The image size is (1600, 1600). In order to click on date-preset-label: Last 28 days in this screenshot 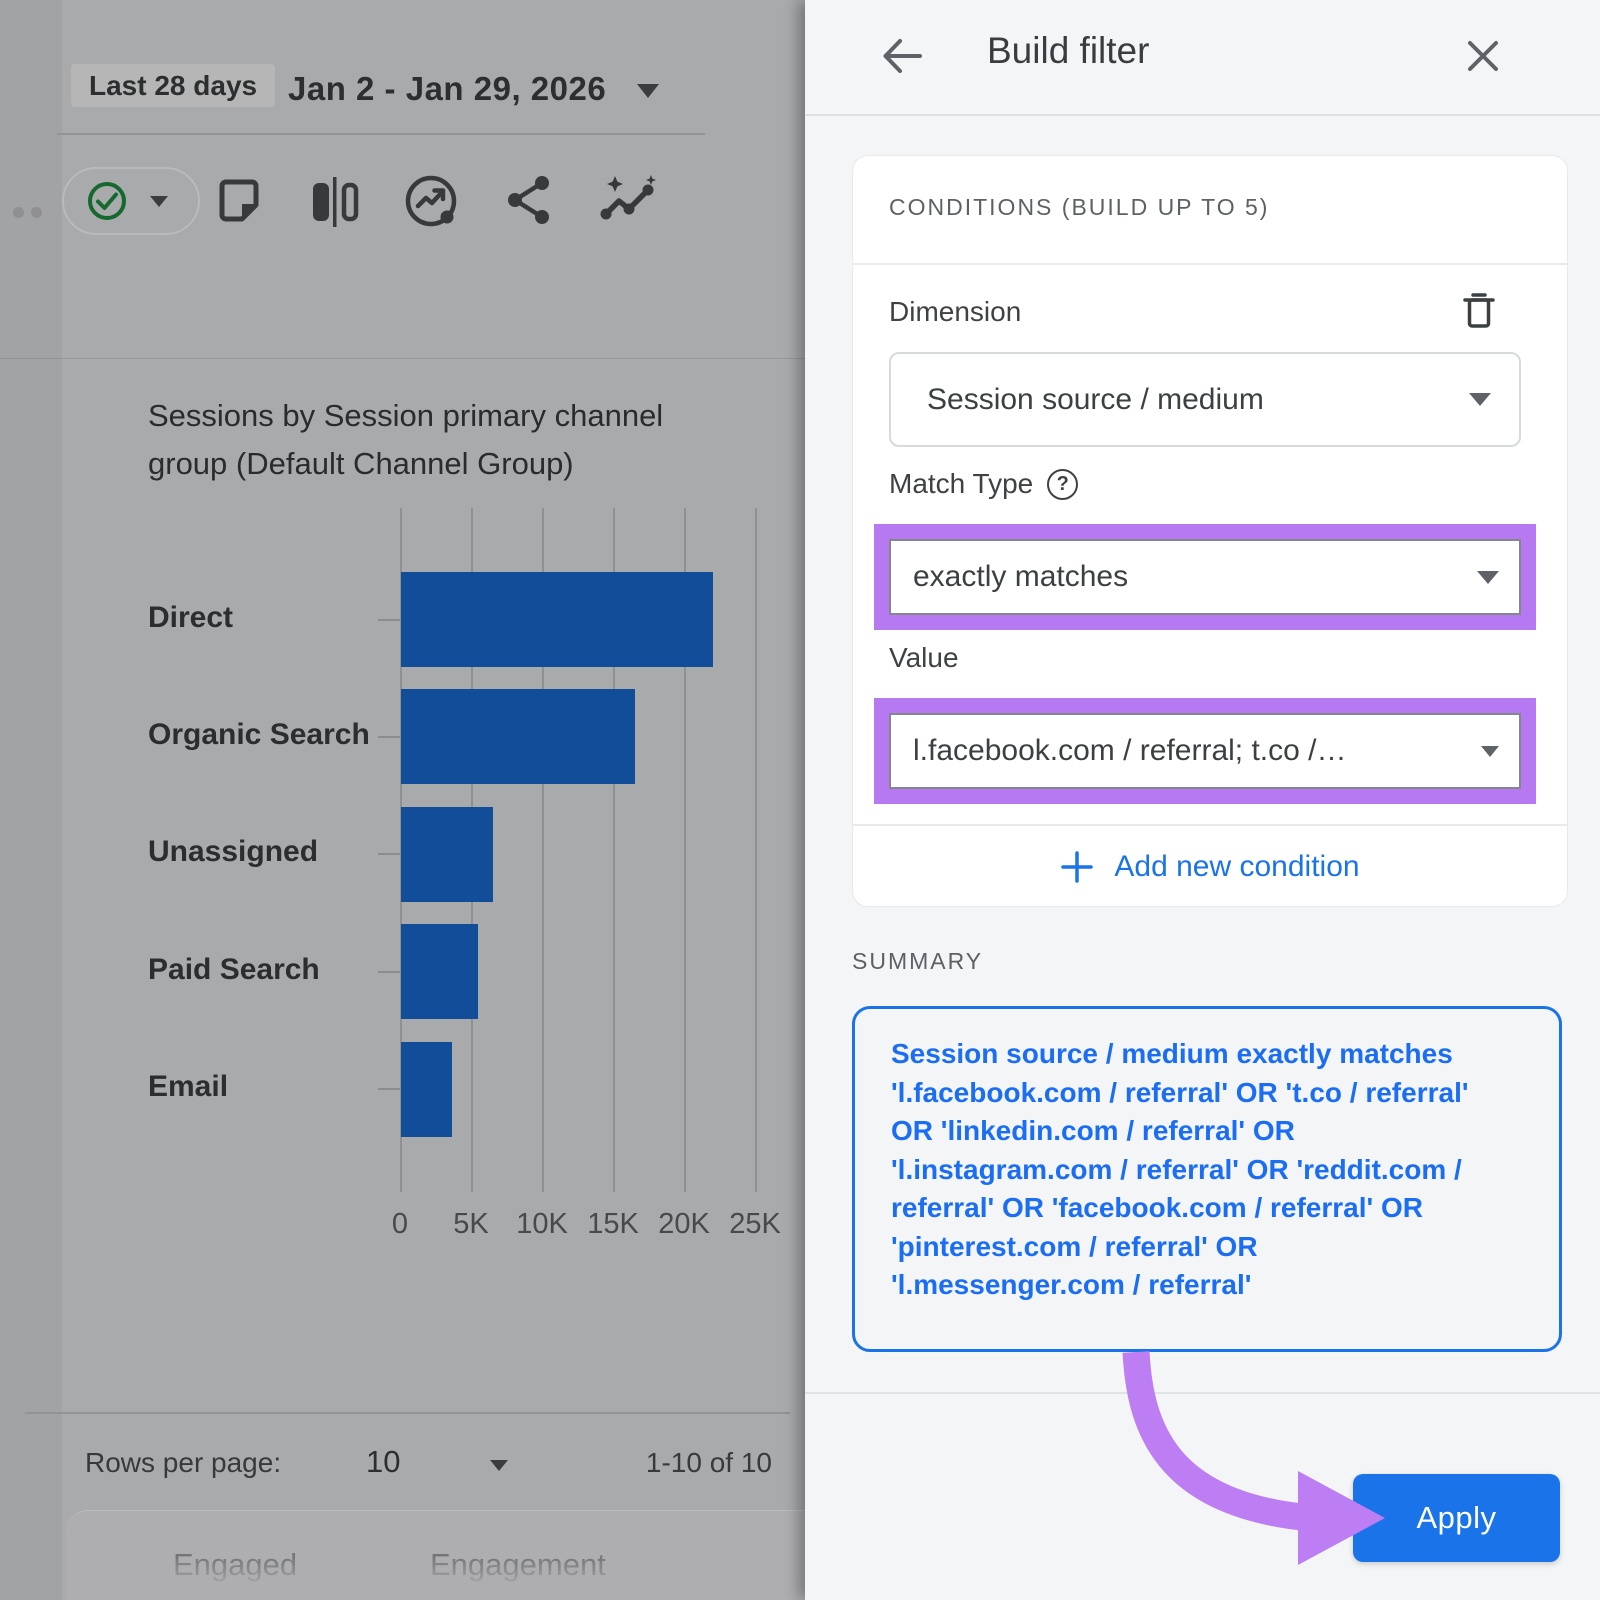, I will do `click(173, 85)`.